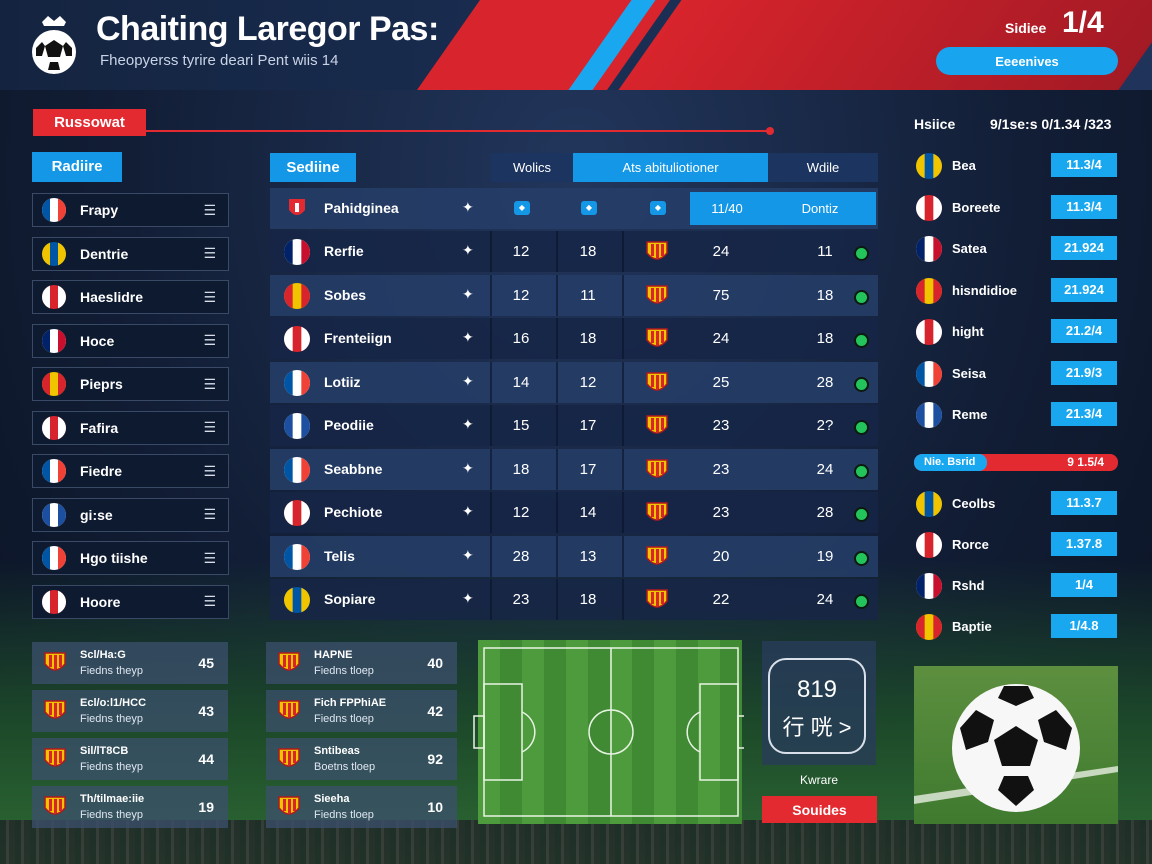  I want to click on left-list-item: Frapy ☰, so click(130, 210).